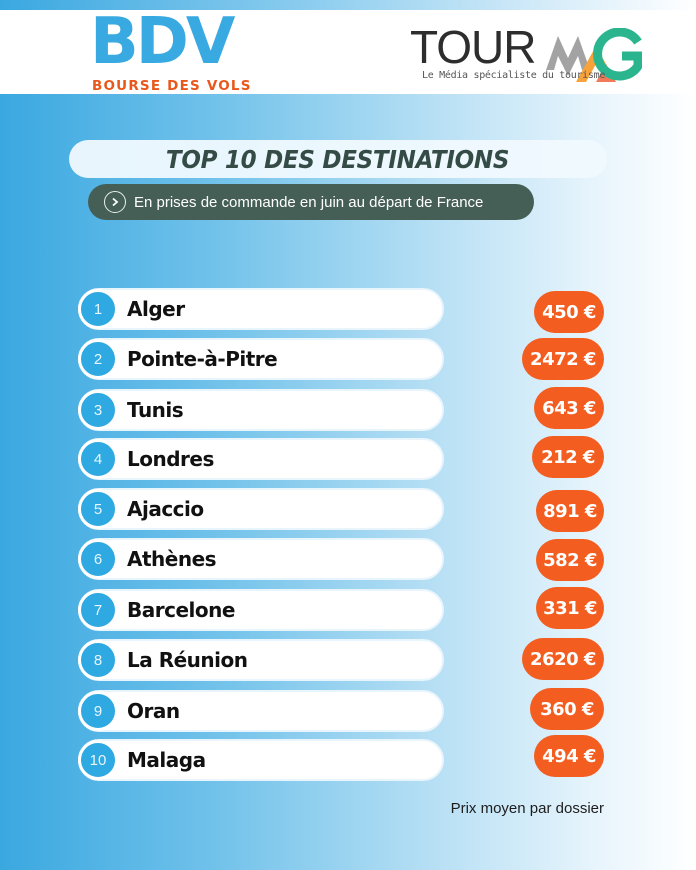 This screenshot has height=870, width=696. I want to click on city-name: Tunis, so click(155, 410).